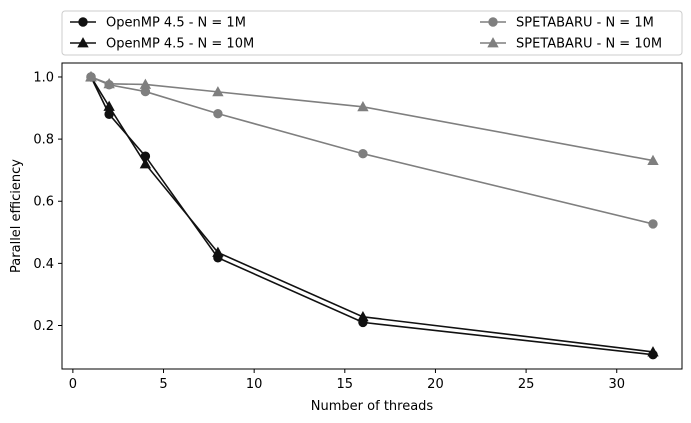 The height and width of the screenshot is (423, 691). What do you see at coordinates (176, 23) in the screenshot?
I see `legend-label: OpenMP 4.5 - N = 1M` at bounding box center [176, 23].